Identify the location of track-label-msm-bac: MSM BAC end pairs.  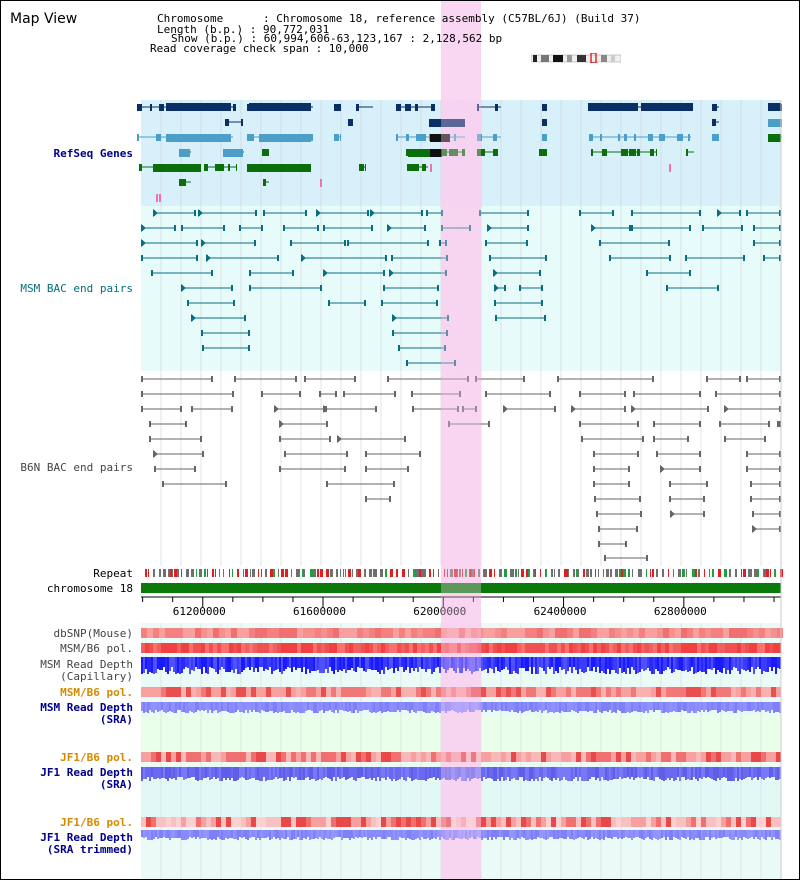
(76, 288).